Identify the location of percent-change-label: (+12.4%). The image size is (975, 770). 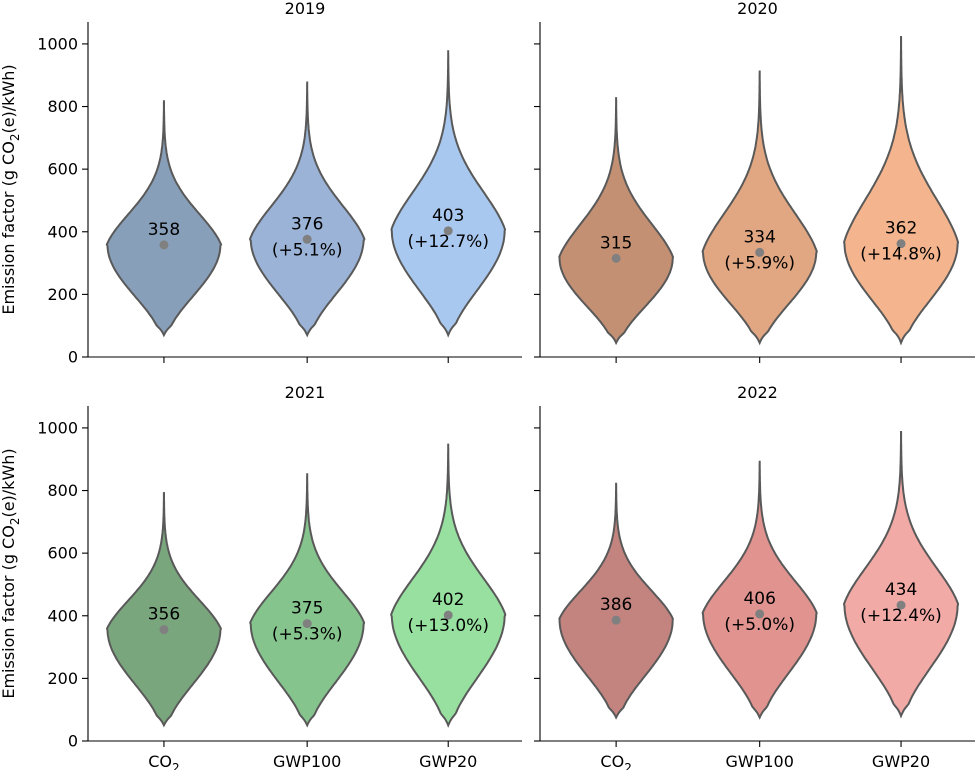
(901, 616).